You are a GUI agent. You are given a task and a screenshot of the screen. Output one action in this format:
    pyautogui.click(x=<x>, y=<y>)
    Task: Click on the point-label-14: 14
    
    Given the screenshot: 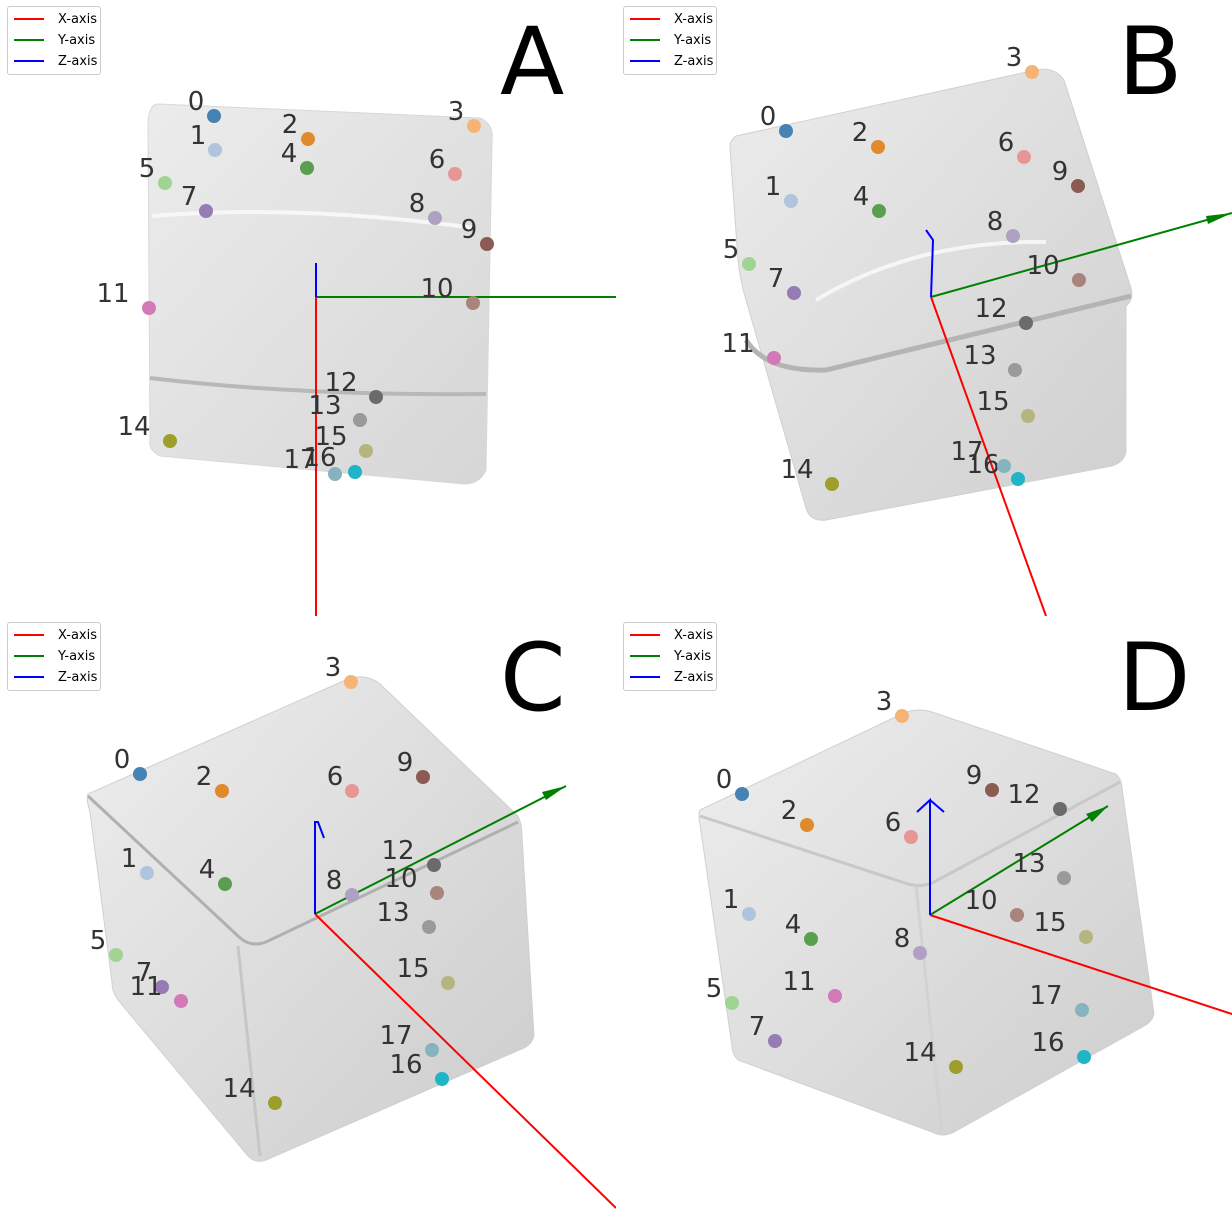 What is the action you would take?
    pyautogui.click(x=919, y=1053)
    